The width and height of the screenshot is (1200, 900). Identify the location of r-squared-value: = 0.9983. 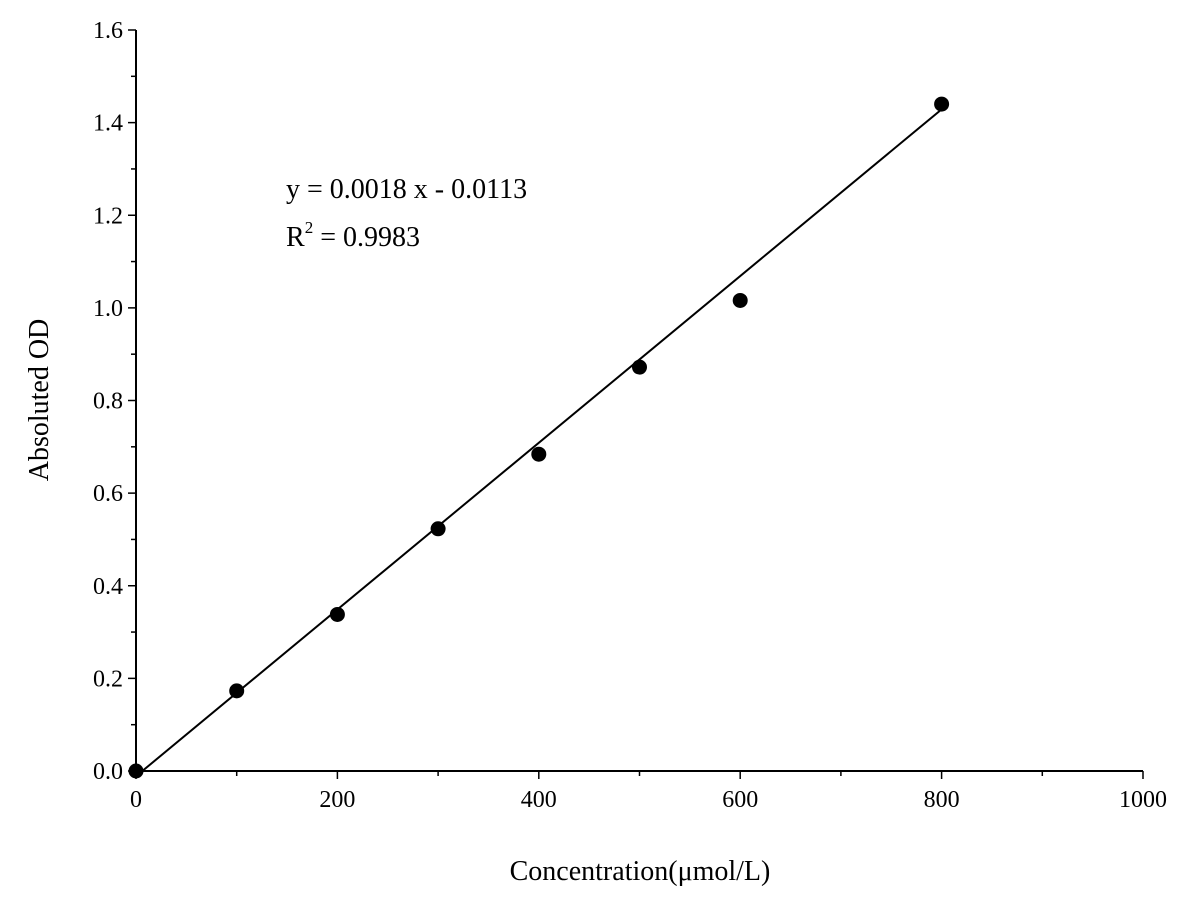
(366, 237).